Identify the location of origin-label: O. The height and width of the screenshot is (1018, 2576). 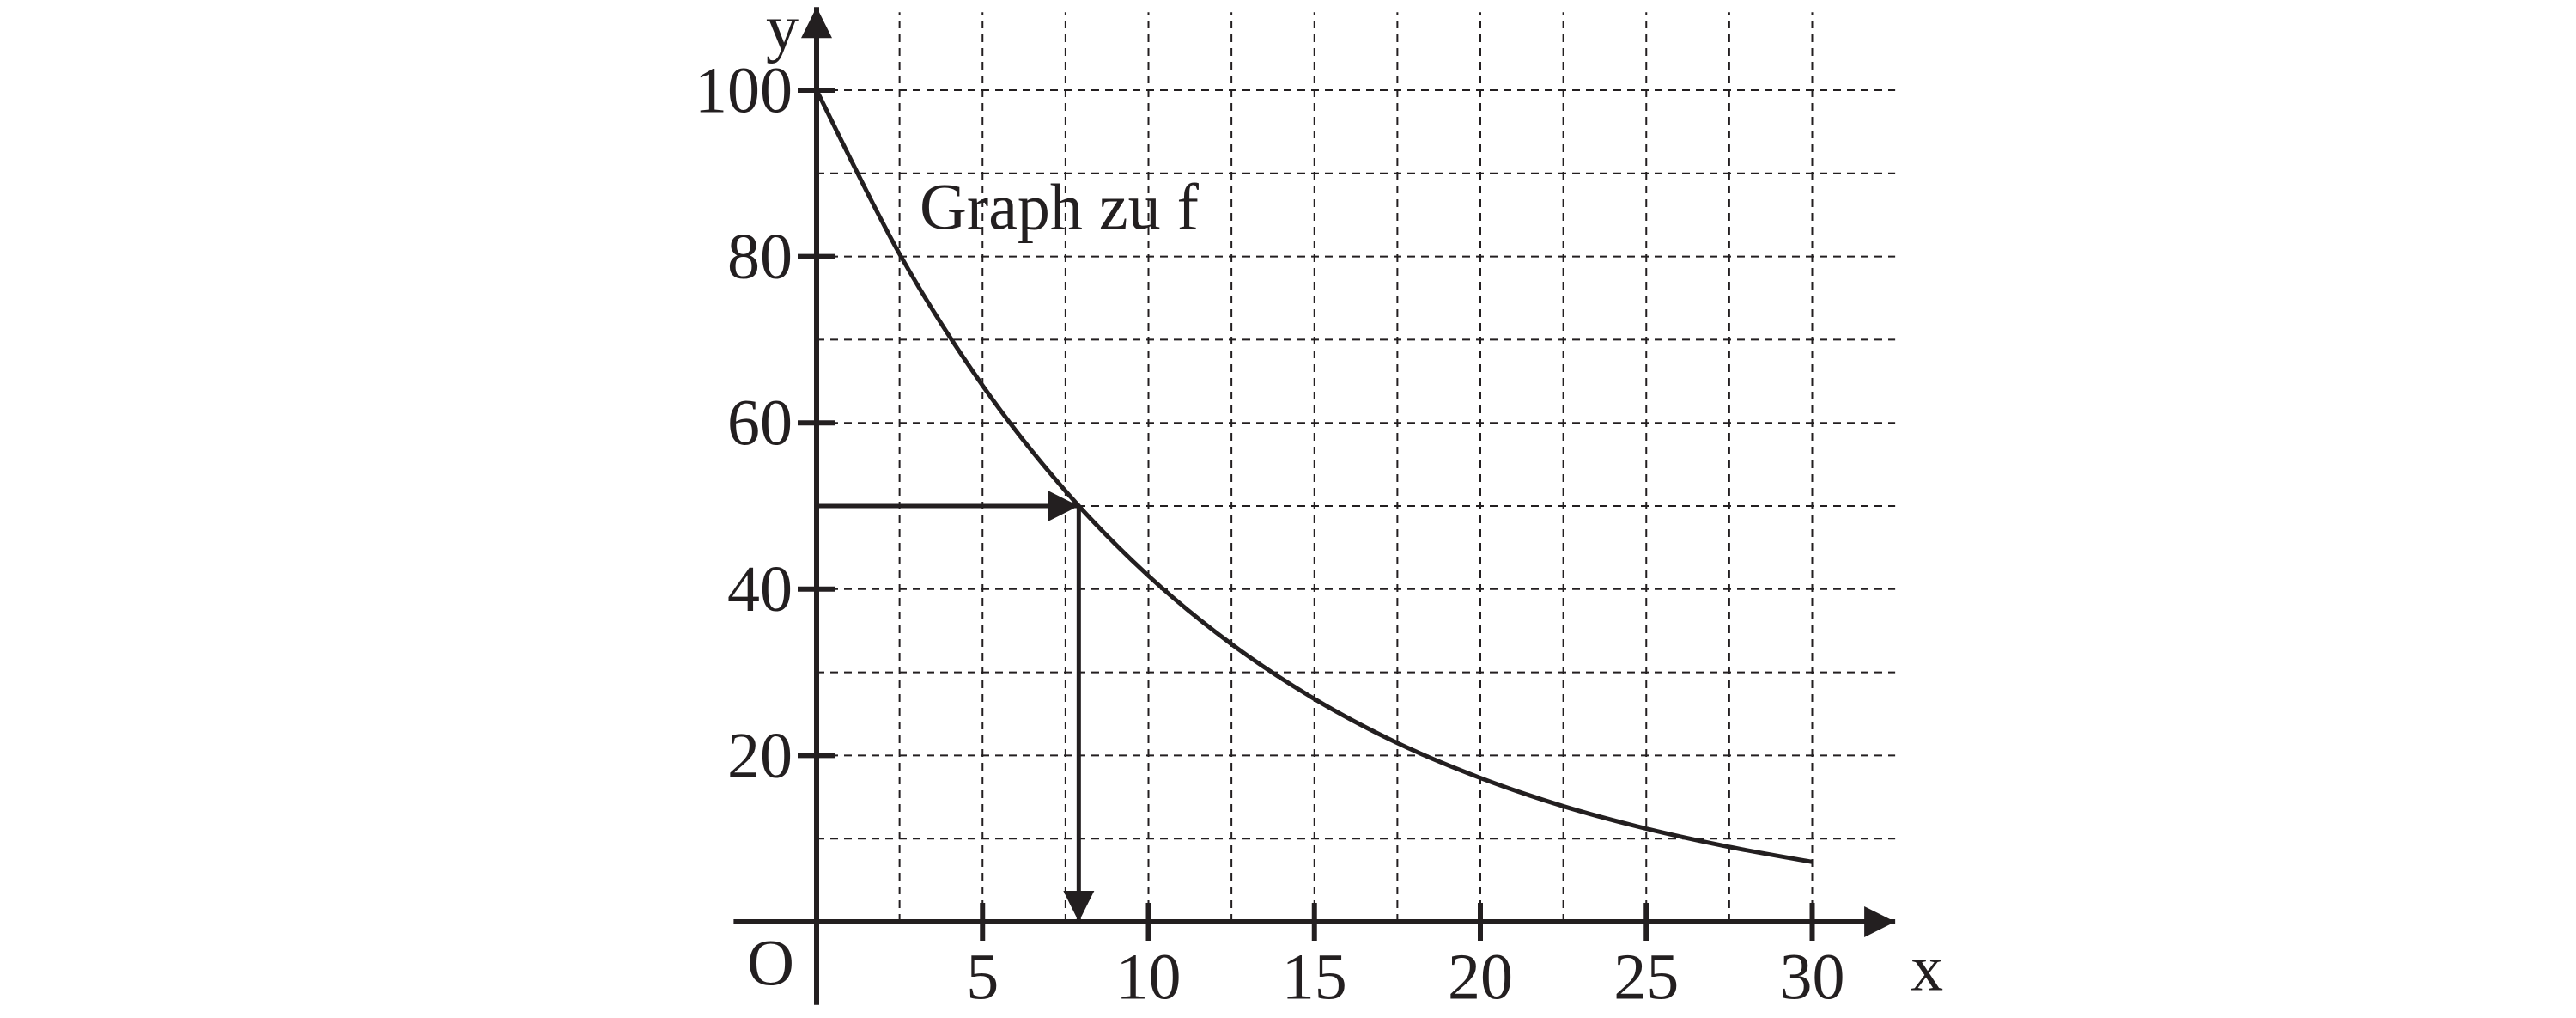
(770, 963).